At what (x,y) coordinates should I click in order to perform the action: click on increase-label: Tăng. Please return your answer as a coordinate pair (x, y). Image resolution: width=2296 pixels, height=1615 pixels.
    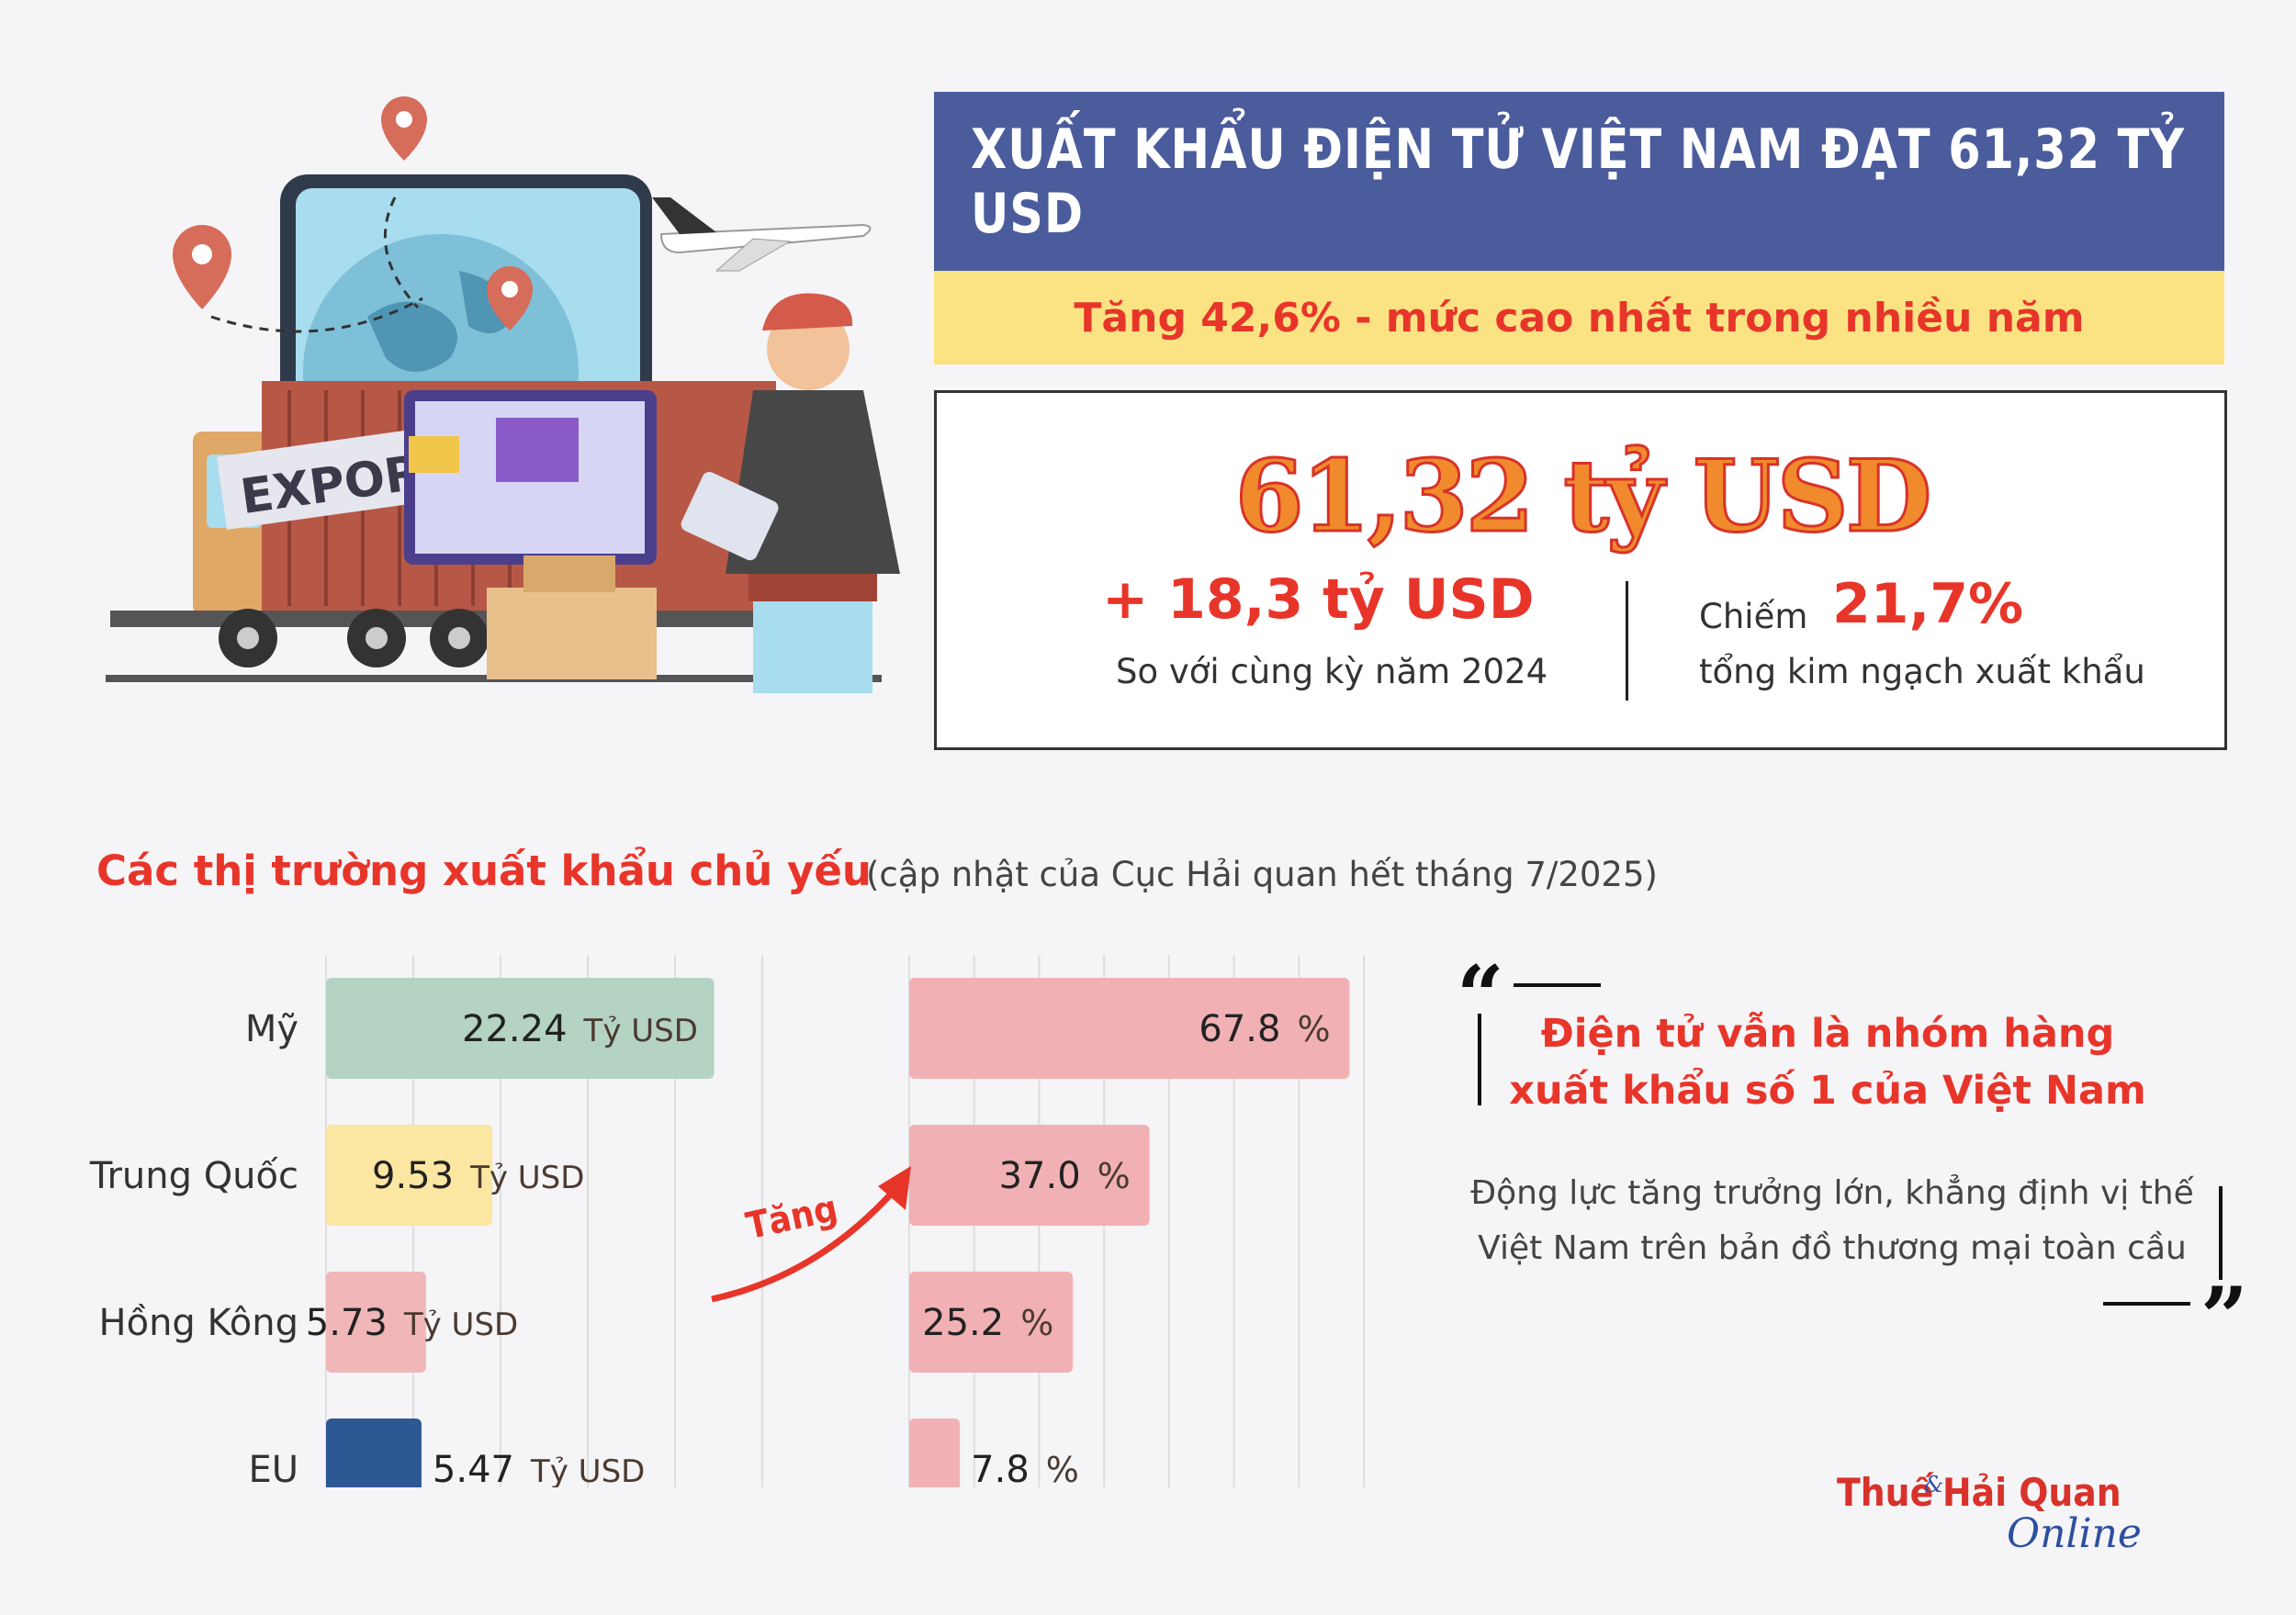
    Looking at the image, I should click on (791, 1217).